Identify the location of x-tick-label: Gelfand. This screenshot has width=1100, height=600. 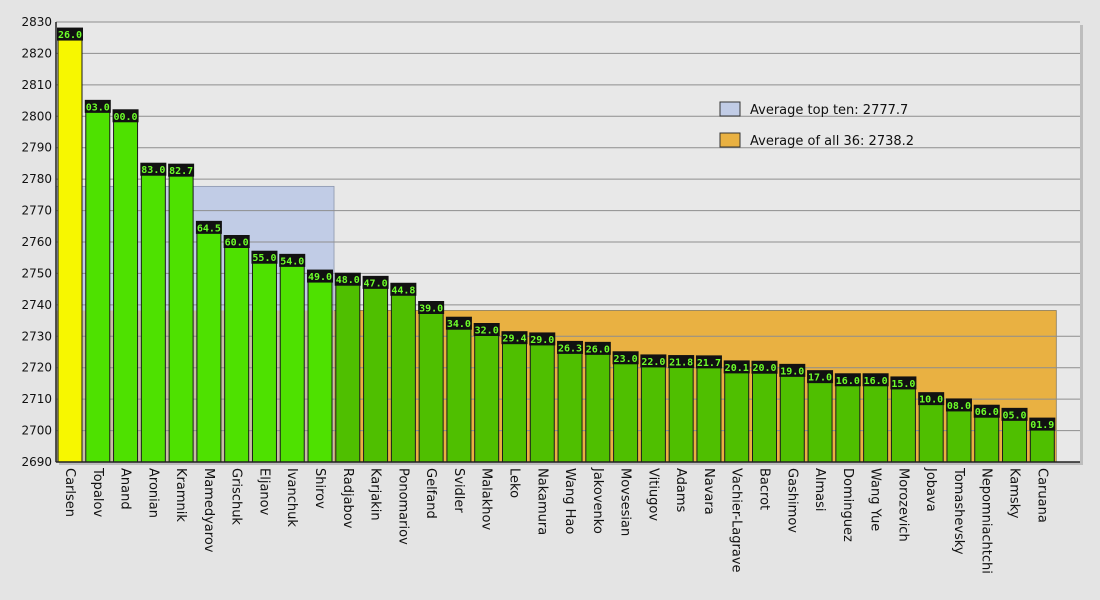
(430, 493).